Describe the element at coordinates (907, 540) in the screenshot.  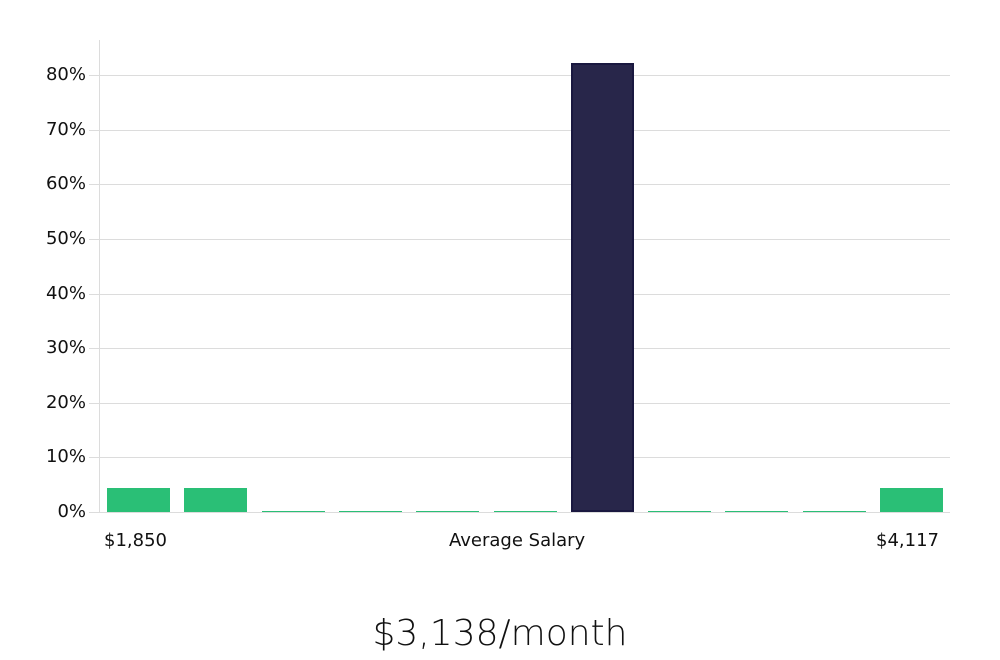
I see `x-max-label: $4,117` at that location.